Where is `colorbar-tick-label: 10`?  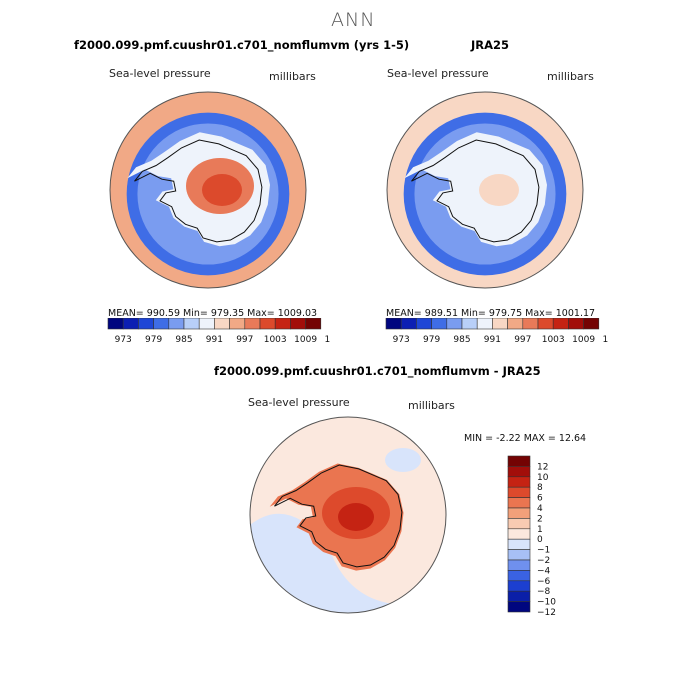
colorbar-tick-label: 10 is located at coordinates (543, 478).